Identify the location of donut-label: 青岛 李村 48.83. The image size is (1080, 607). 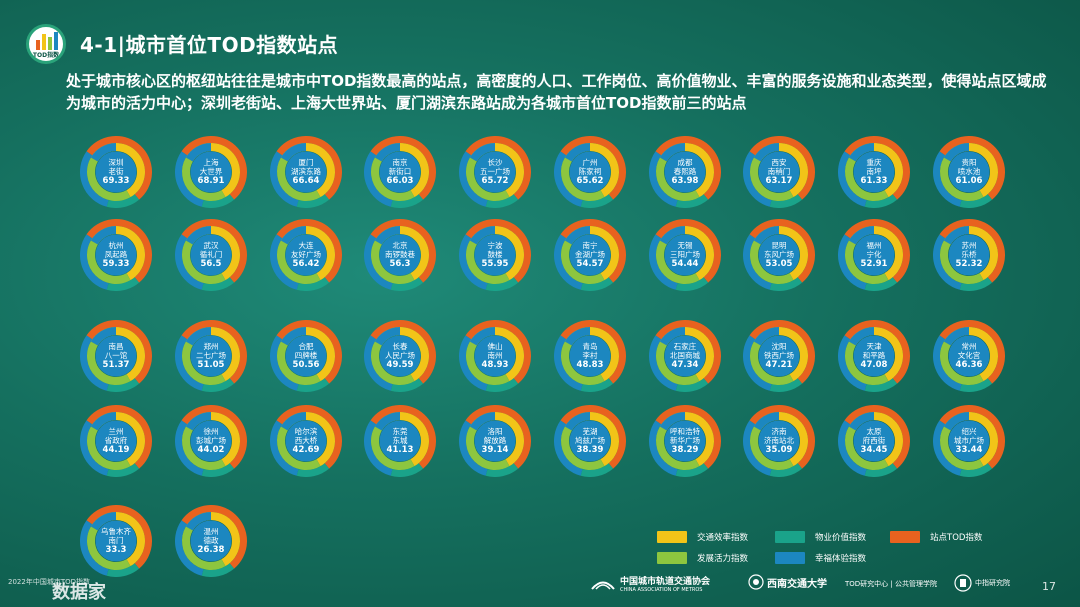
(590, 356).